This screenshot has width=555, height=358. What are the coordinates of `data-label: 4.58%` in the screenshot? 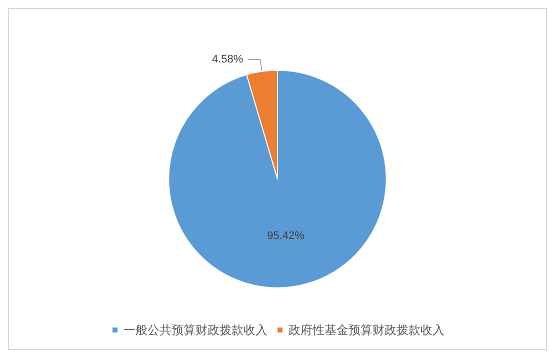 It's located at (228, 59).